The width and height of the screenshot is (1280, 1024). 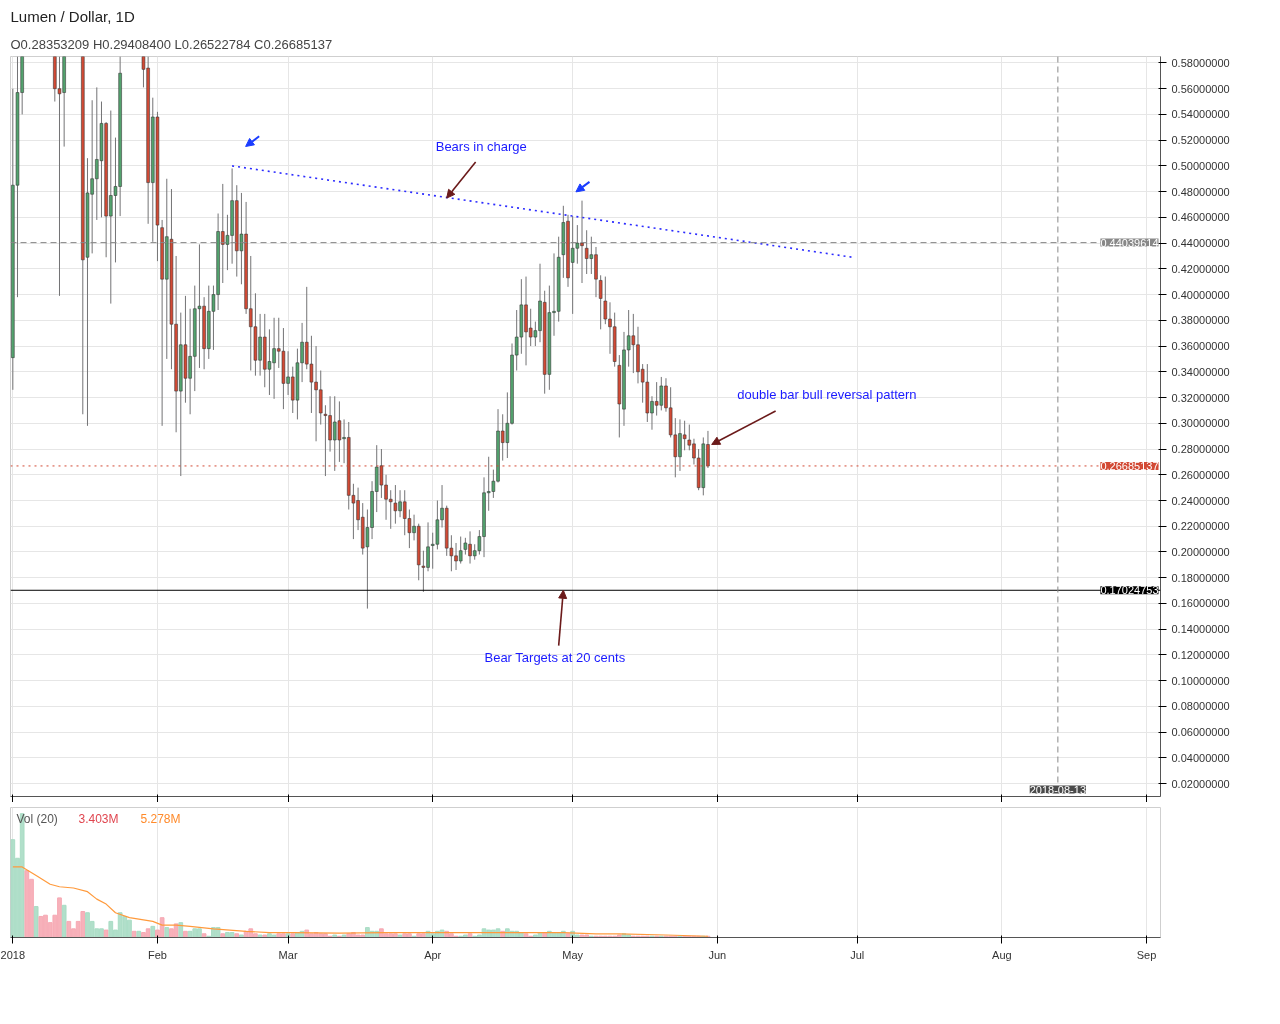 What do you see at coordinates (481, 147) in the screenshot?
I see `annotation: Bears in charge` at bounding box center [481, 147].